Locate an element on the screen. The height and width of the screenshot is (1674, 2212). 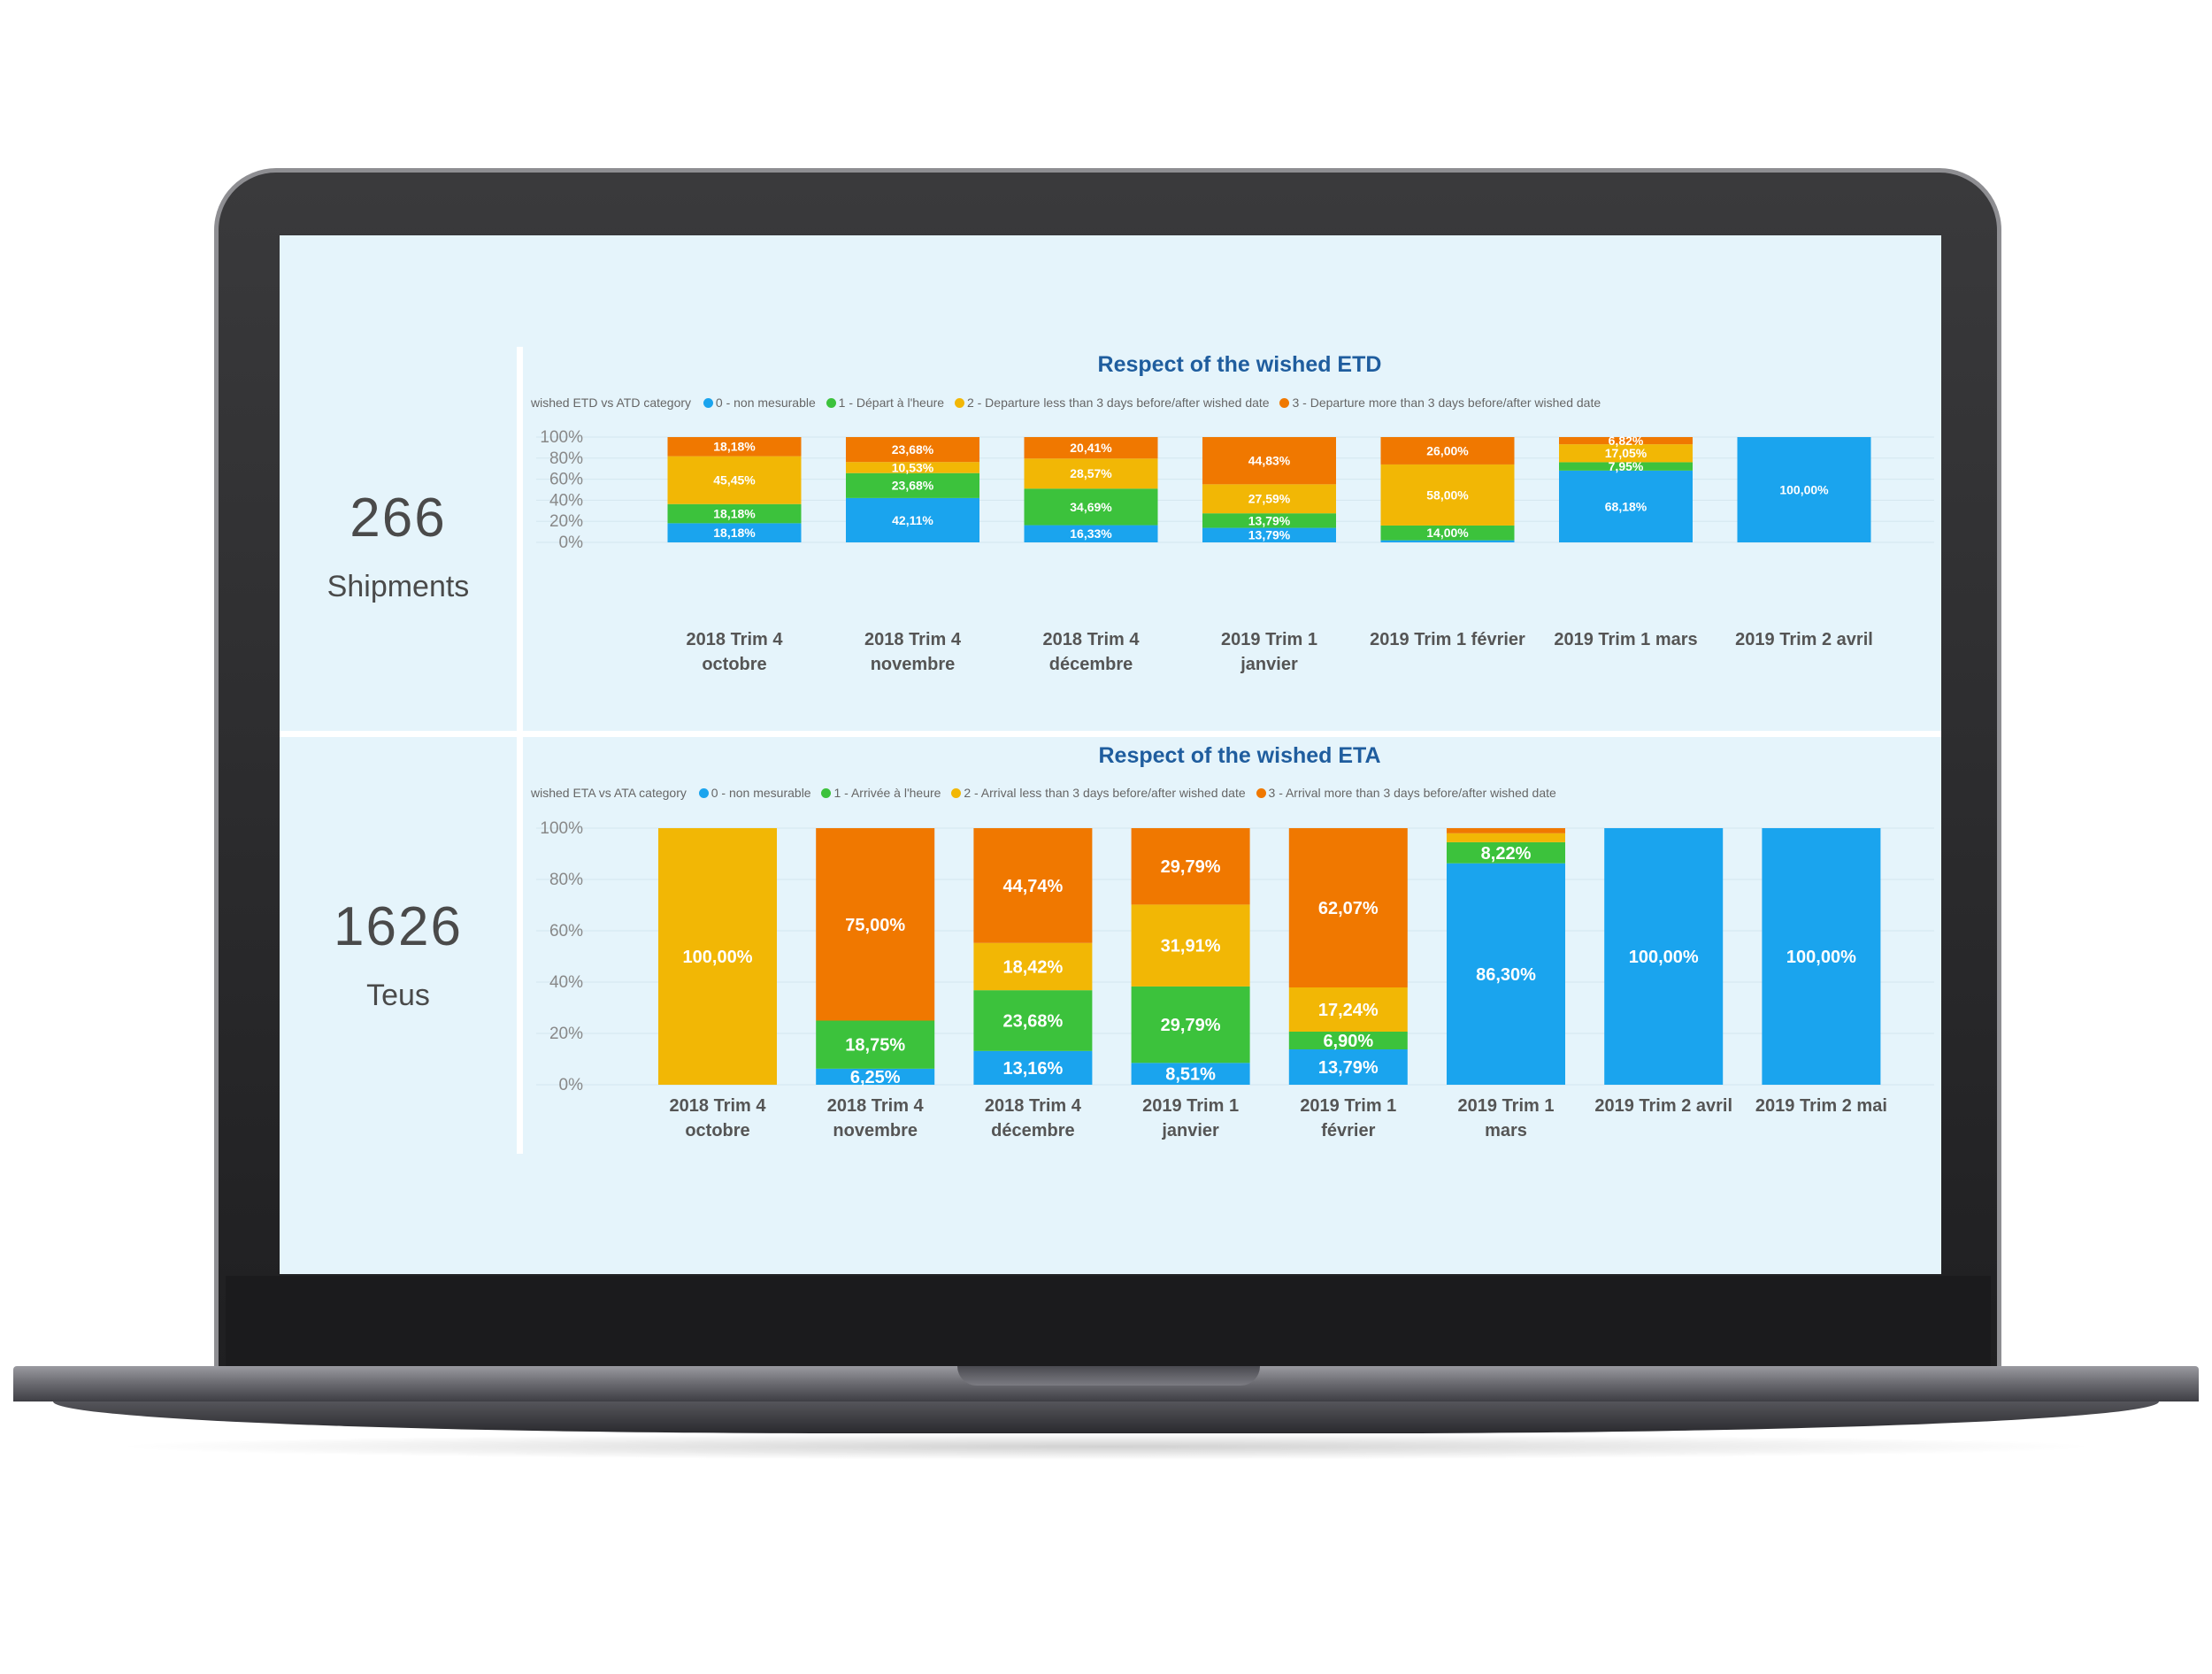
etd-data-label: 16,33% is located at coordinates (1091, 533).